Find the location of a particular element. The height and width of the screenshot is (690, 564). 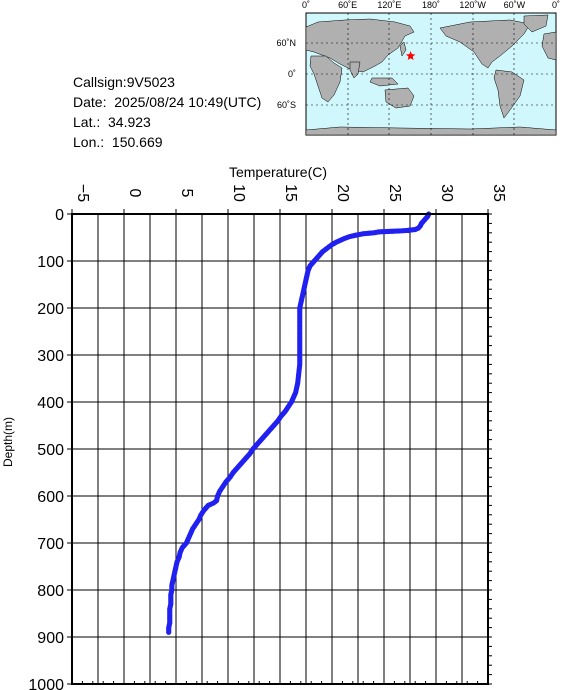

map-frame: 0˚ 60˚E 120˚E 180˚ 120˚W 60˚W 0˚ 60˚N 0˚ 60˚S is located at coordinates (418, 68).